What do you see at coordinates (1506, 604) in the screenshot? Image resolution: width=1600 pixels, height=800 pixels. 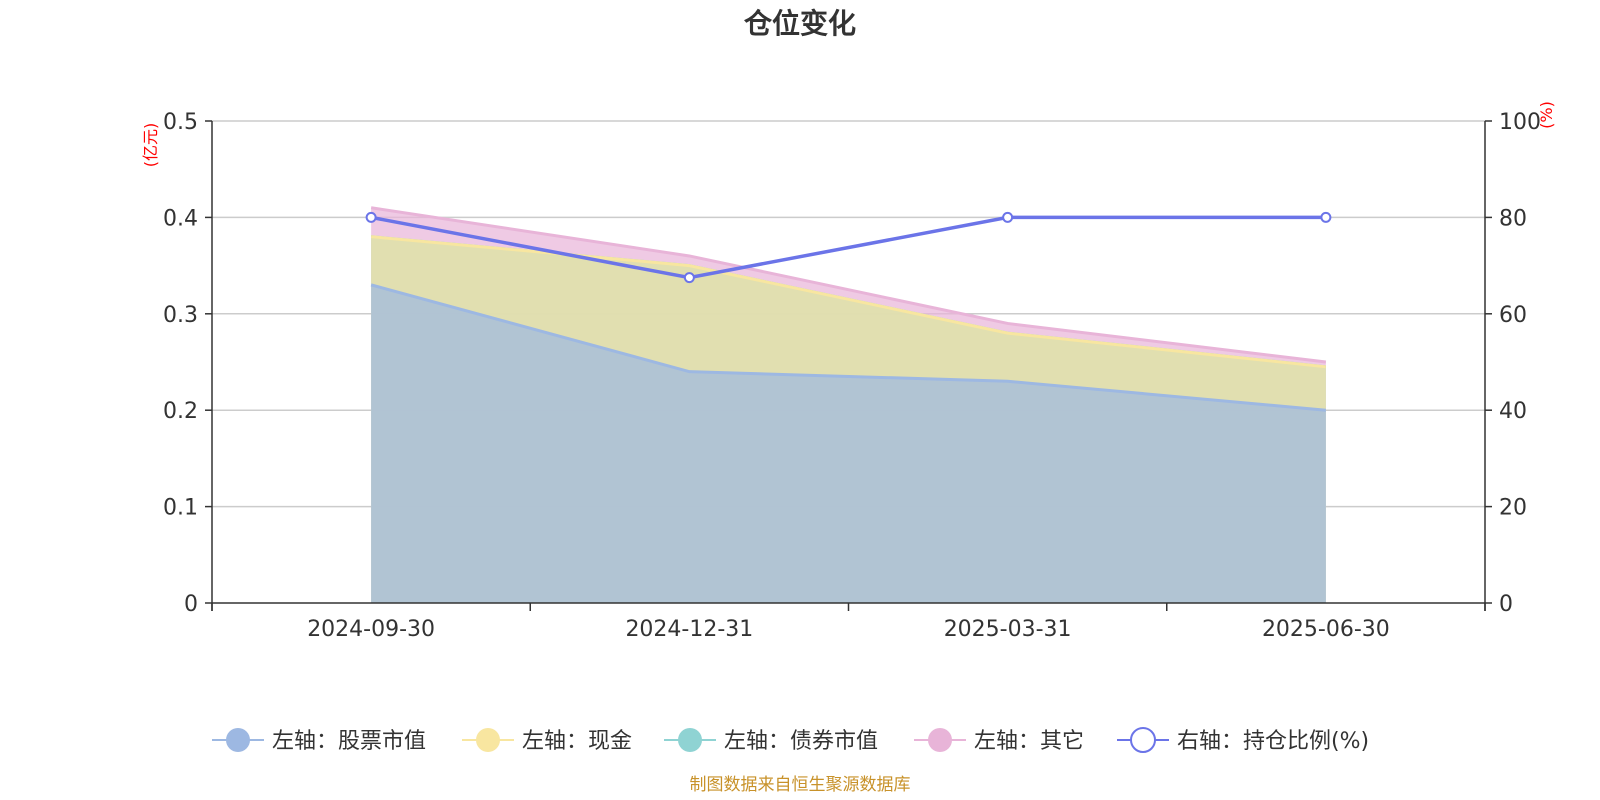 I see `right-tick-label: 0` at bounding box center [1506, 604].